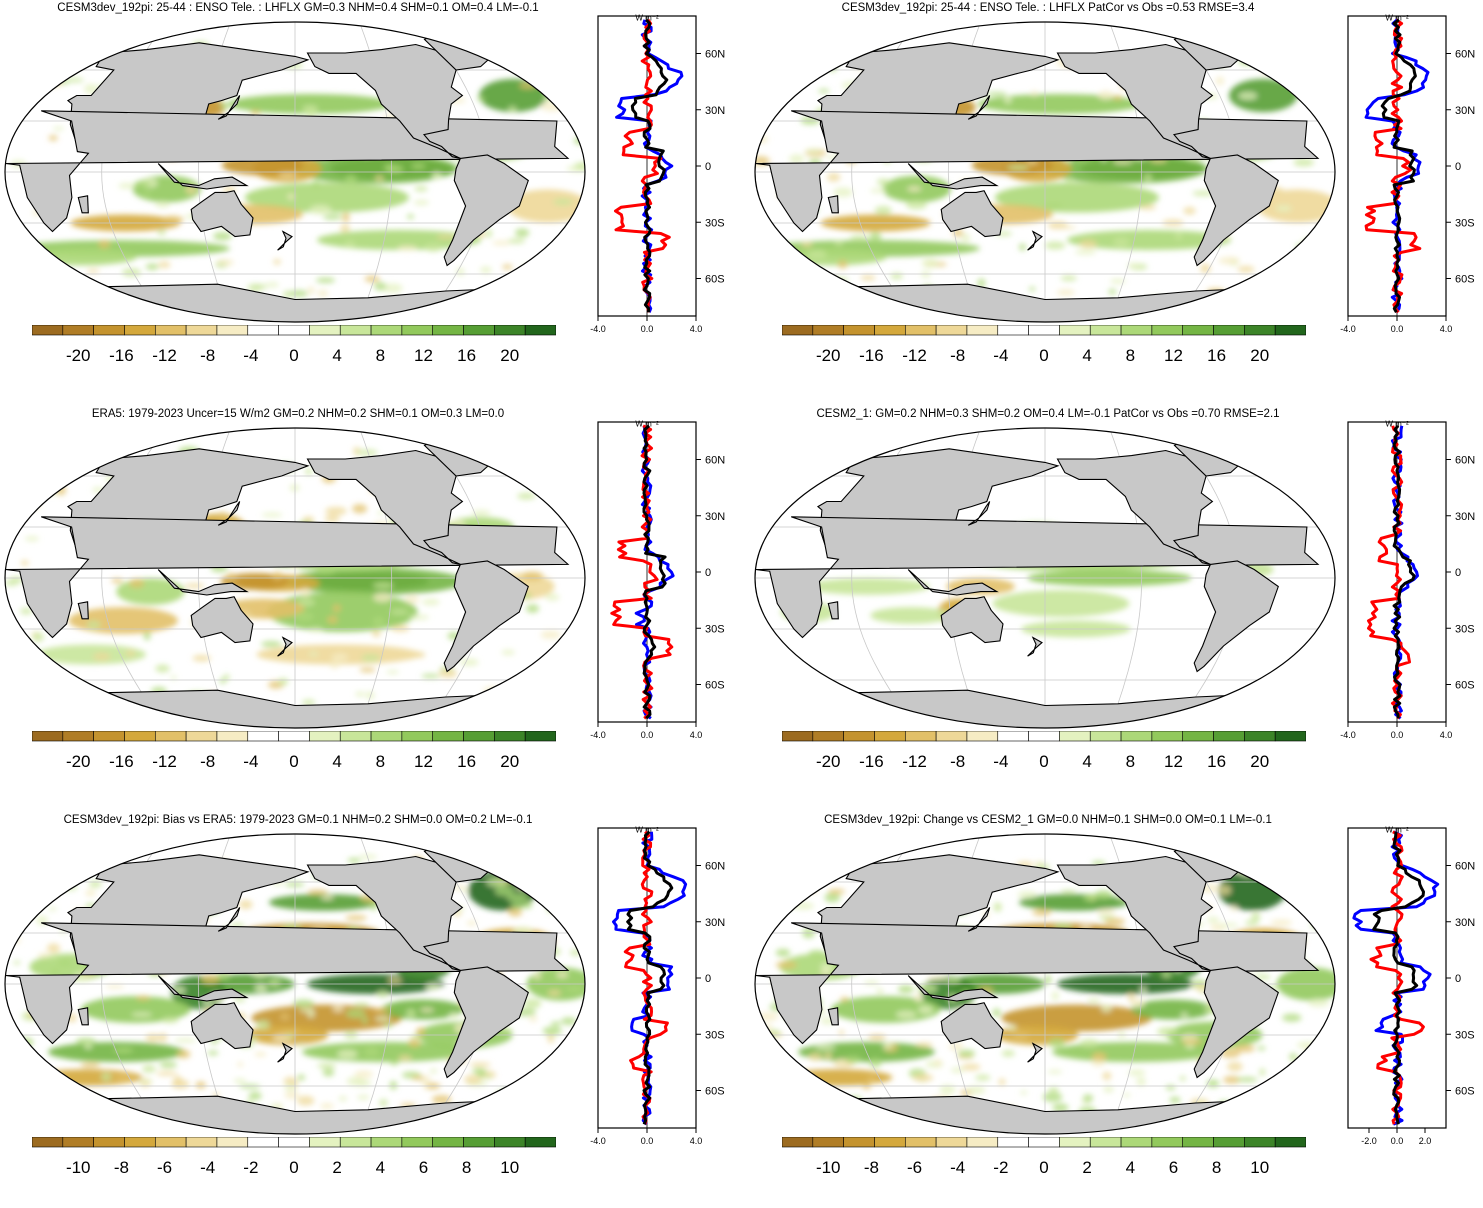 The height and width of the screenshot is (1208, 1483). Describe the element at coordinates (295, 578) in the screenshot. I see `world-map` at that location.